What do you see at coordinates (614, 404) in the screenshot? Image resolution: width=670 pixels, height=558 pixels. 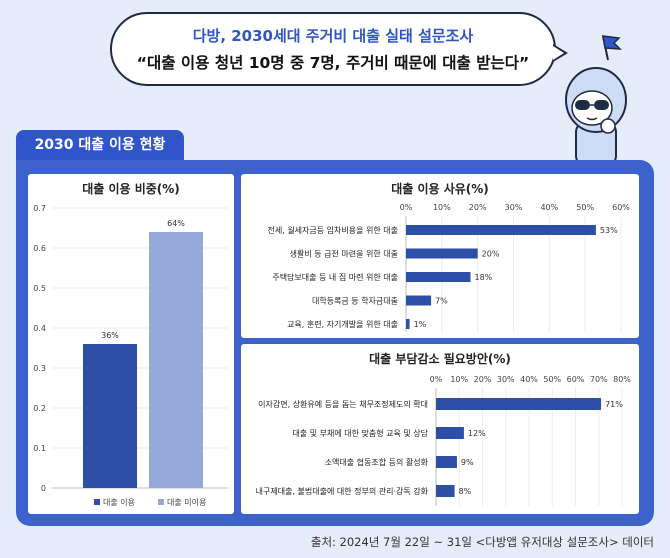 I see `data-label: 71%` at bounding box center [614, 404].